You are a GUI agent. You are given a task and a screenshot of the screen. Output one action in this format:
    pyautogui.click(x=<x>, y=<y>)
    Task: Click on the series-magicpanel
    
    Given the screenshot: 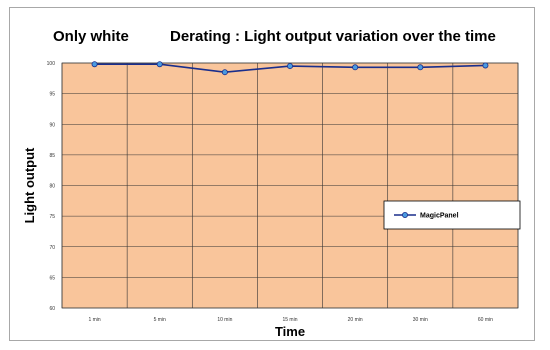 What is the action you would take?
    pyautogui.click(x=290, y=68)
    